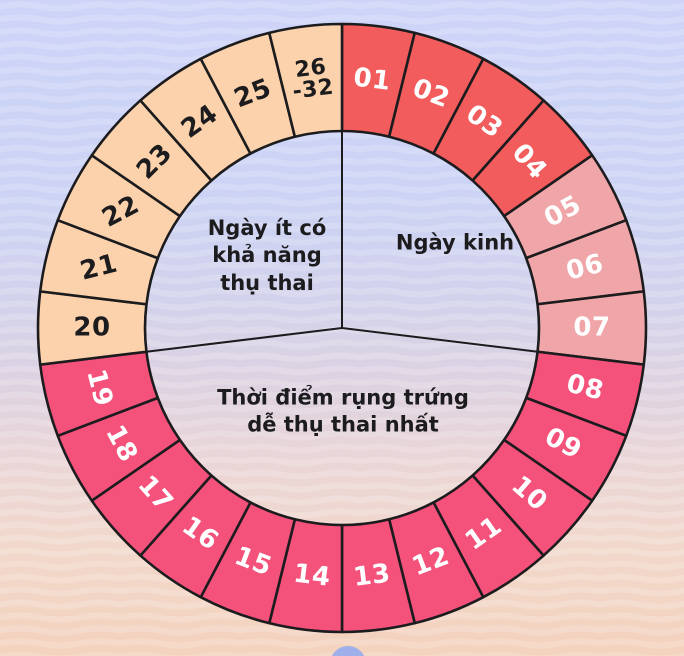  Describe the element at coordinates (99, 388) in the screenshot. I see `day-number-19: 19` at that location.